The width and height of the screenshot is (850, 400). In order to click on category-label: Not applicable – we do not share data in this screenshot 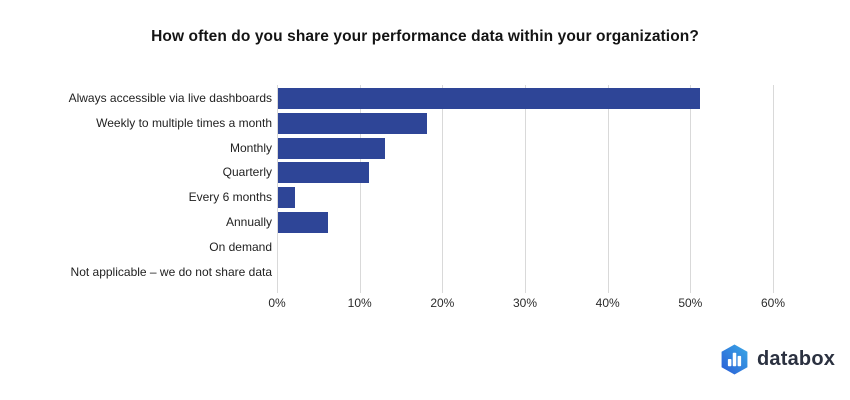, I will do `click(171, 271)`.